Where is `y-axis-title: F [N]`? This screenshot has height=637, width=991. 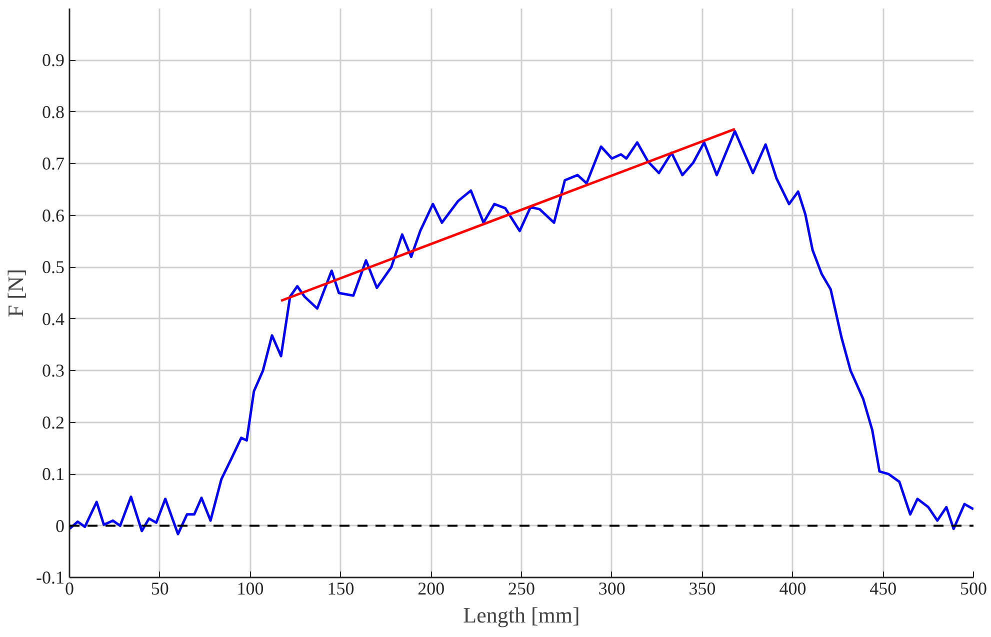
y-axis-title: F [N] is located at coordinates (15, 293).